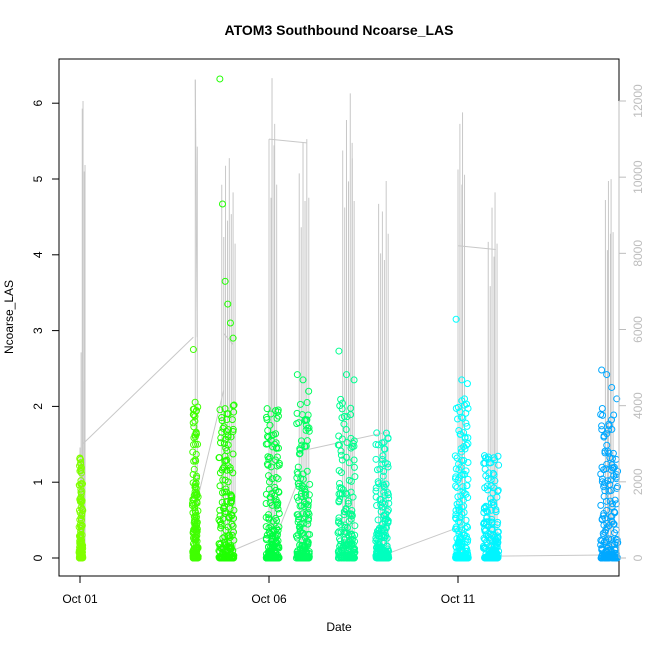 The height and width of the screenshot is (650, 650). What do you see at coordinates (38, 557) in the screenshot?
I see `y-tick-label: 0` at bounding box center [38, 557].